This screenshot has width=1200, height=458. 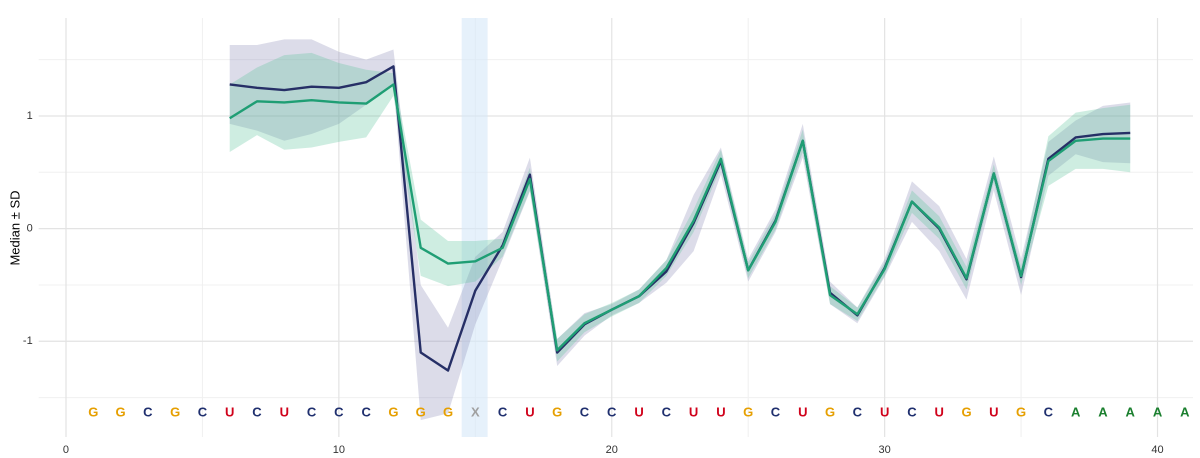 I want to click on y-tick-label: 1, so click(x=30, y=116).